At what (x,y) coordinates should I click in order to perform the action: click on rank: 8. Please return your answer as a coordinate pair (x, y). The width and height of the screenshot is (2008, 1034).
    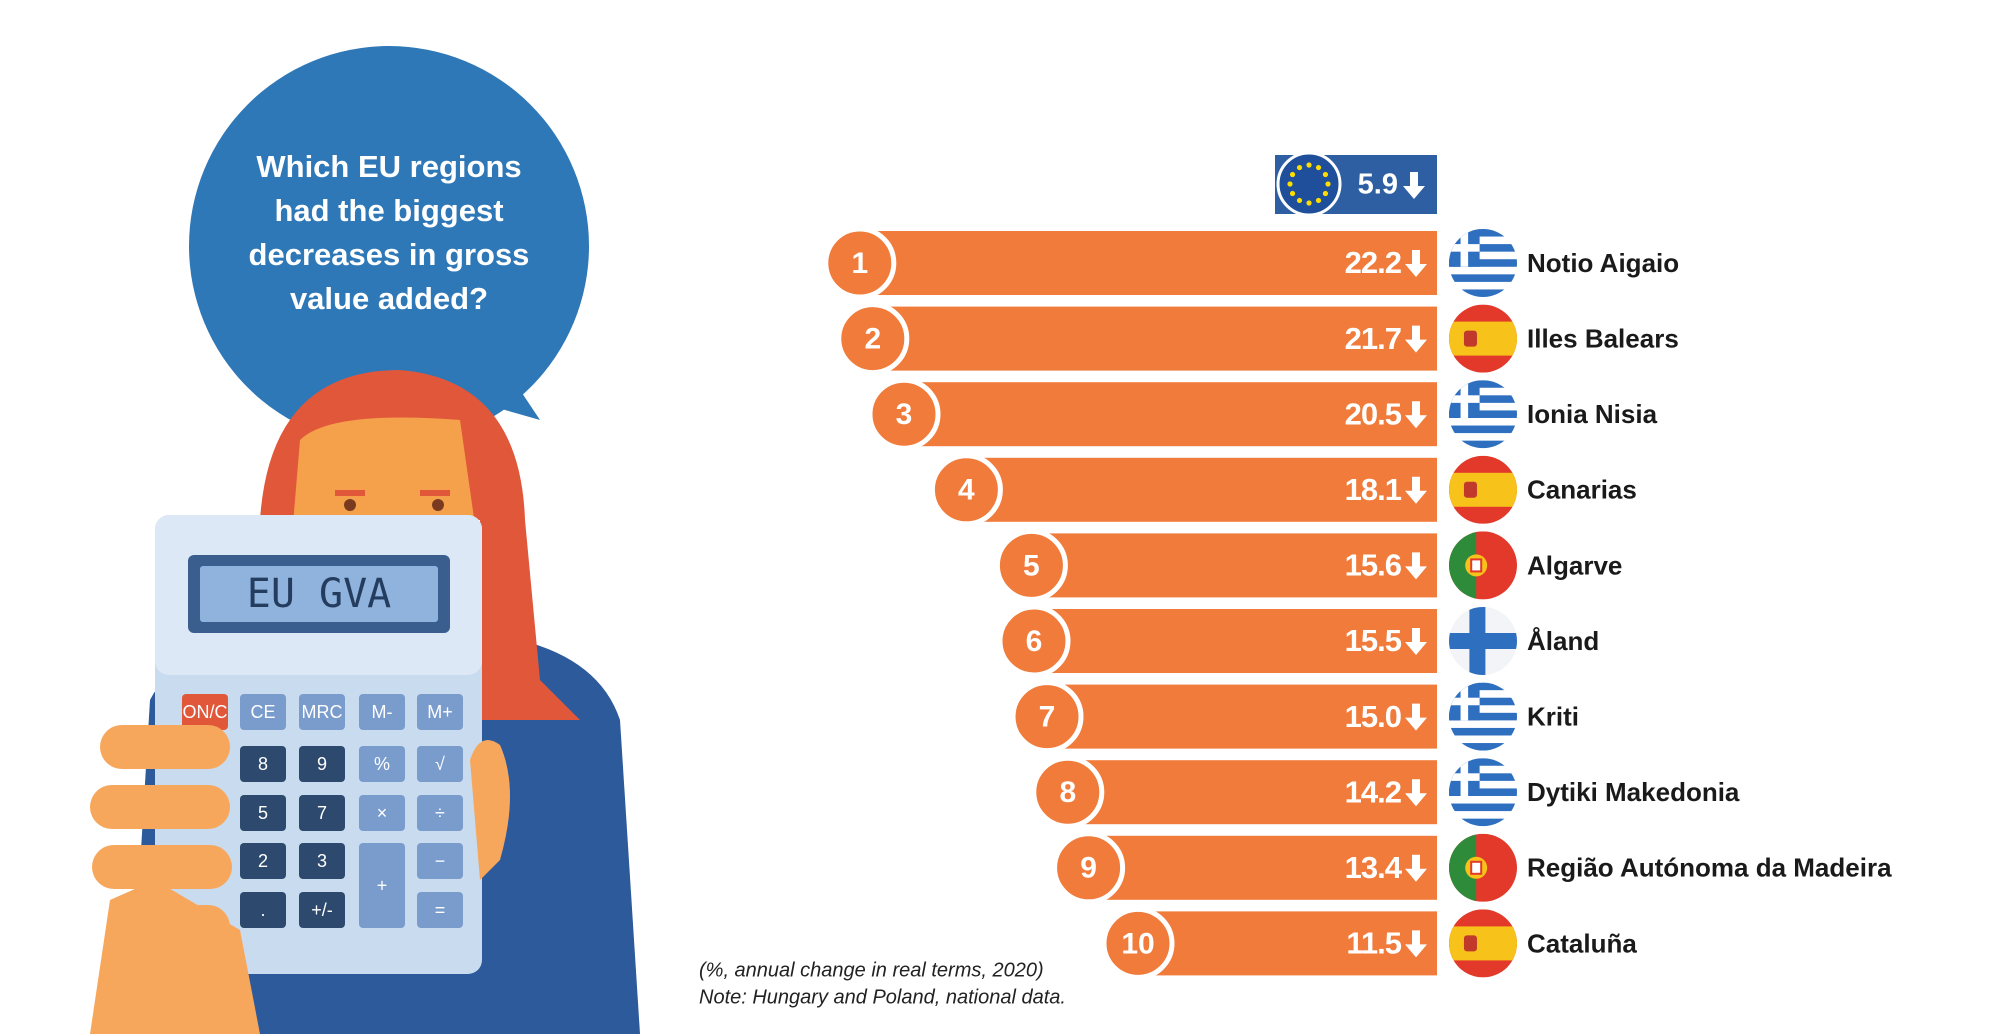
    Looking at the image, I should click on (1067, 792).